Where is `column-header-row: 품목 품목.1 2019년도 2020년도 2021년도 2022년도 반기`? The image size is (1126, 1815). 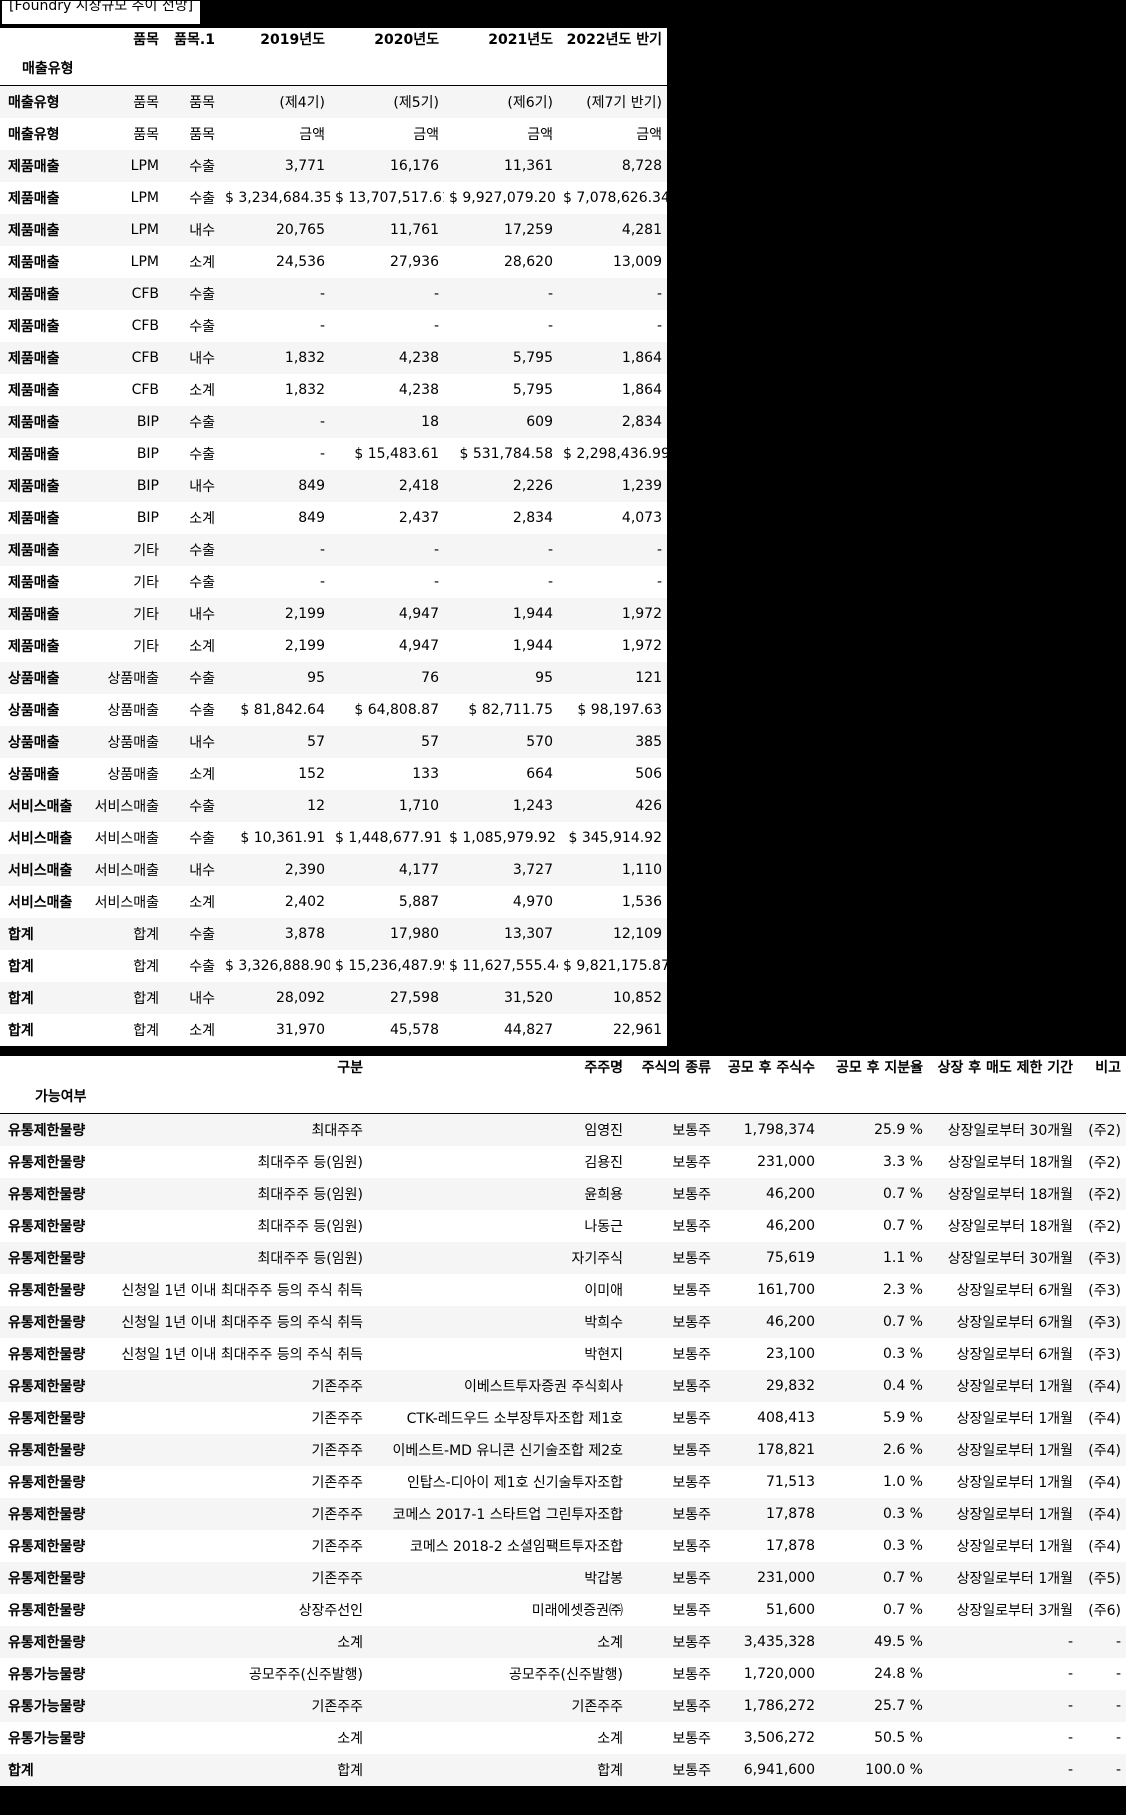
column-header-row: 품목 품목.1 2019년도 2020년도 2021년도 2022년도 반기 is located at coordinates (333, 39).